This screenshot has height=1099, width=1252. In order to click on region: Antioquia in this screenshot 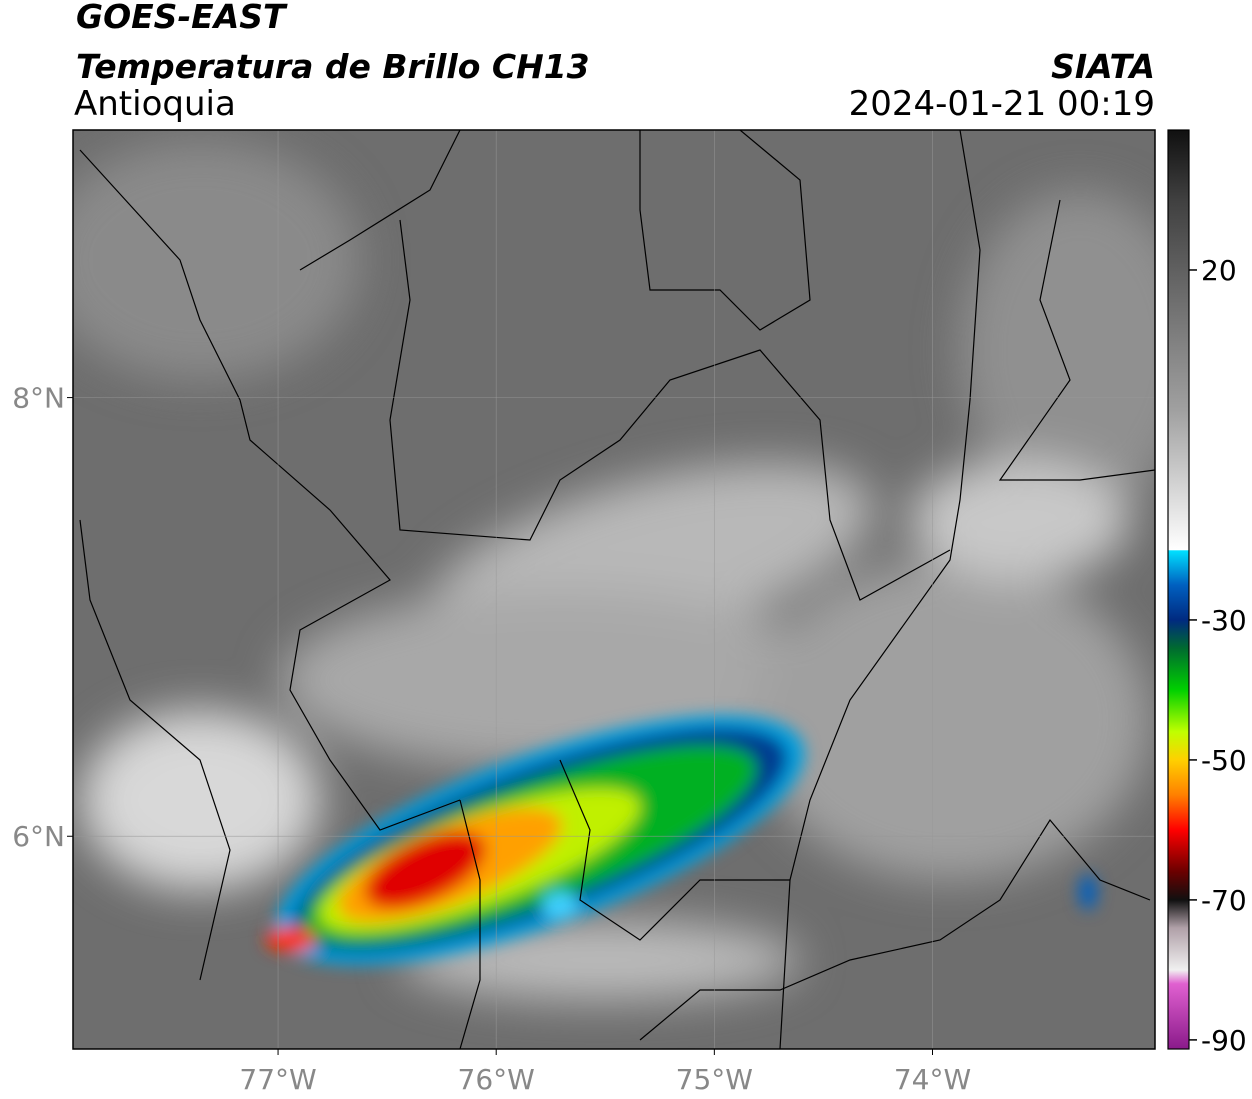, I will do `click(155, 104)`.